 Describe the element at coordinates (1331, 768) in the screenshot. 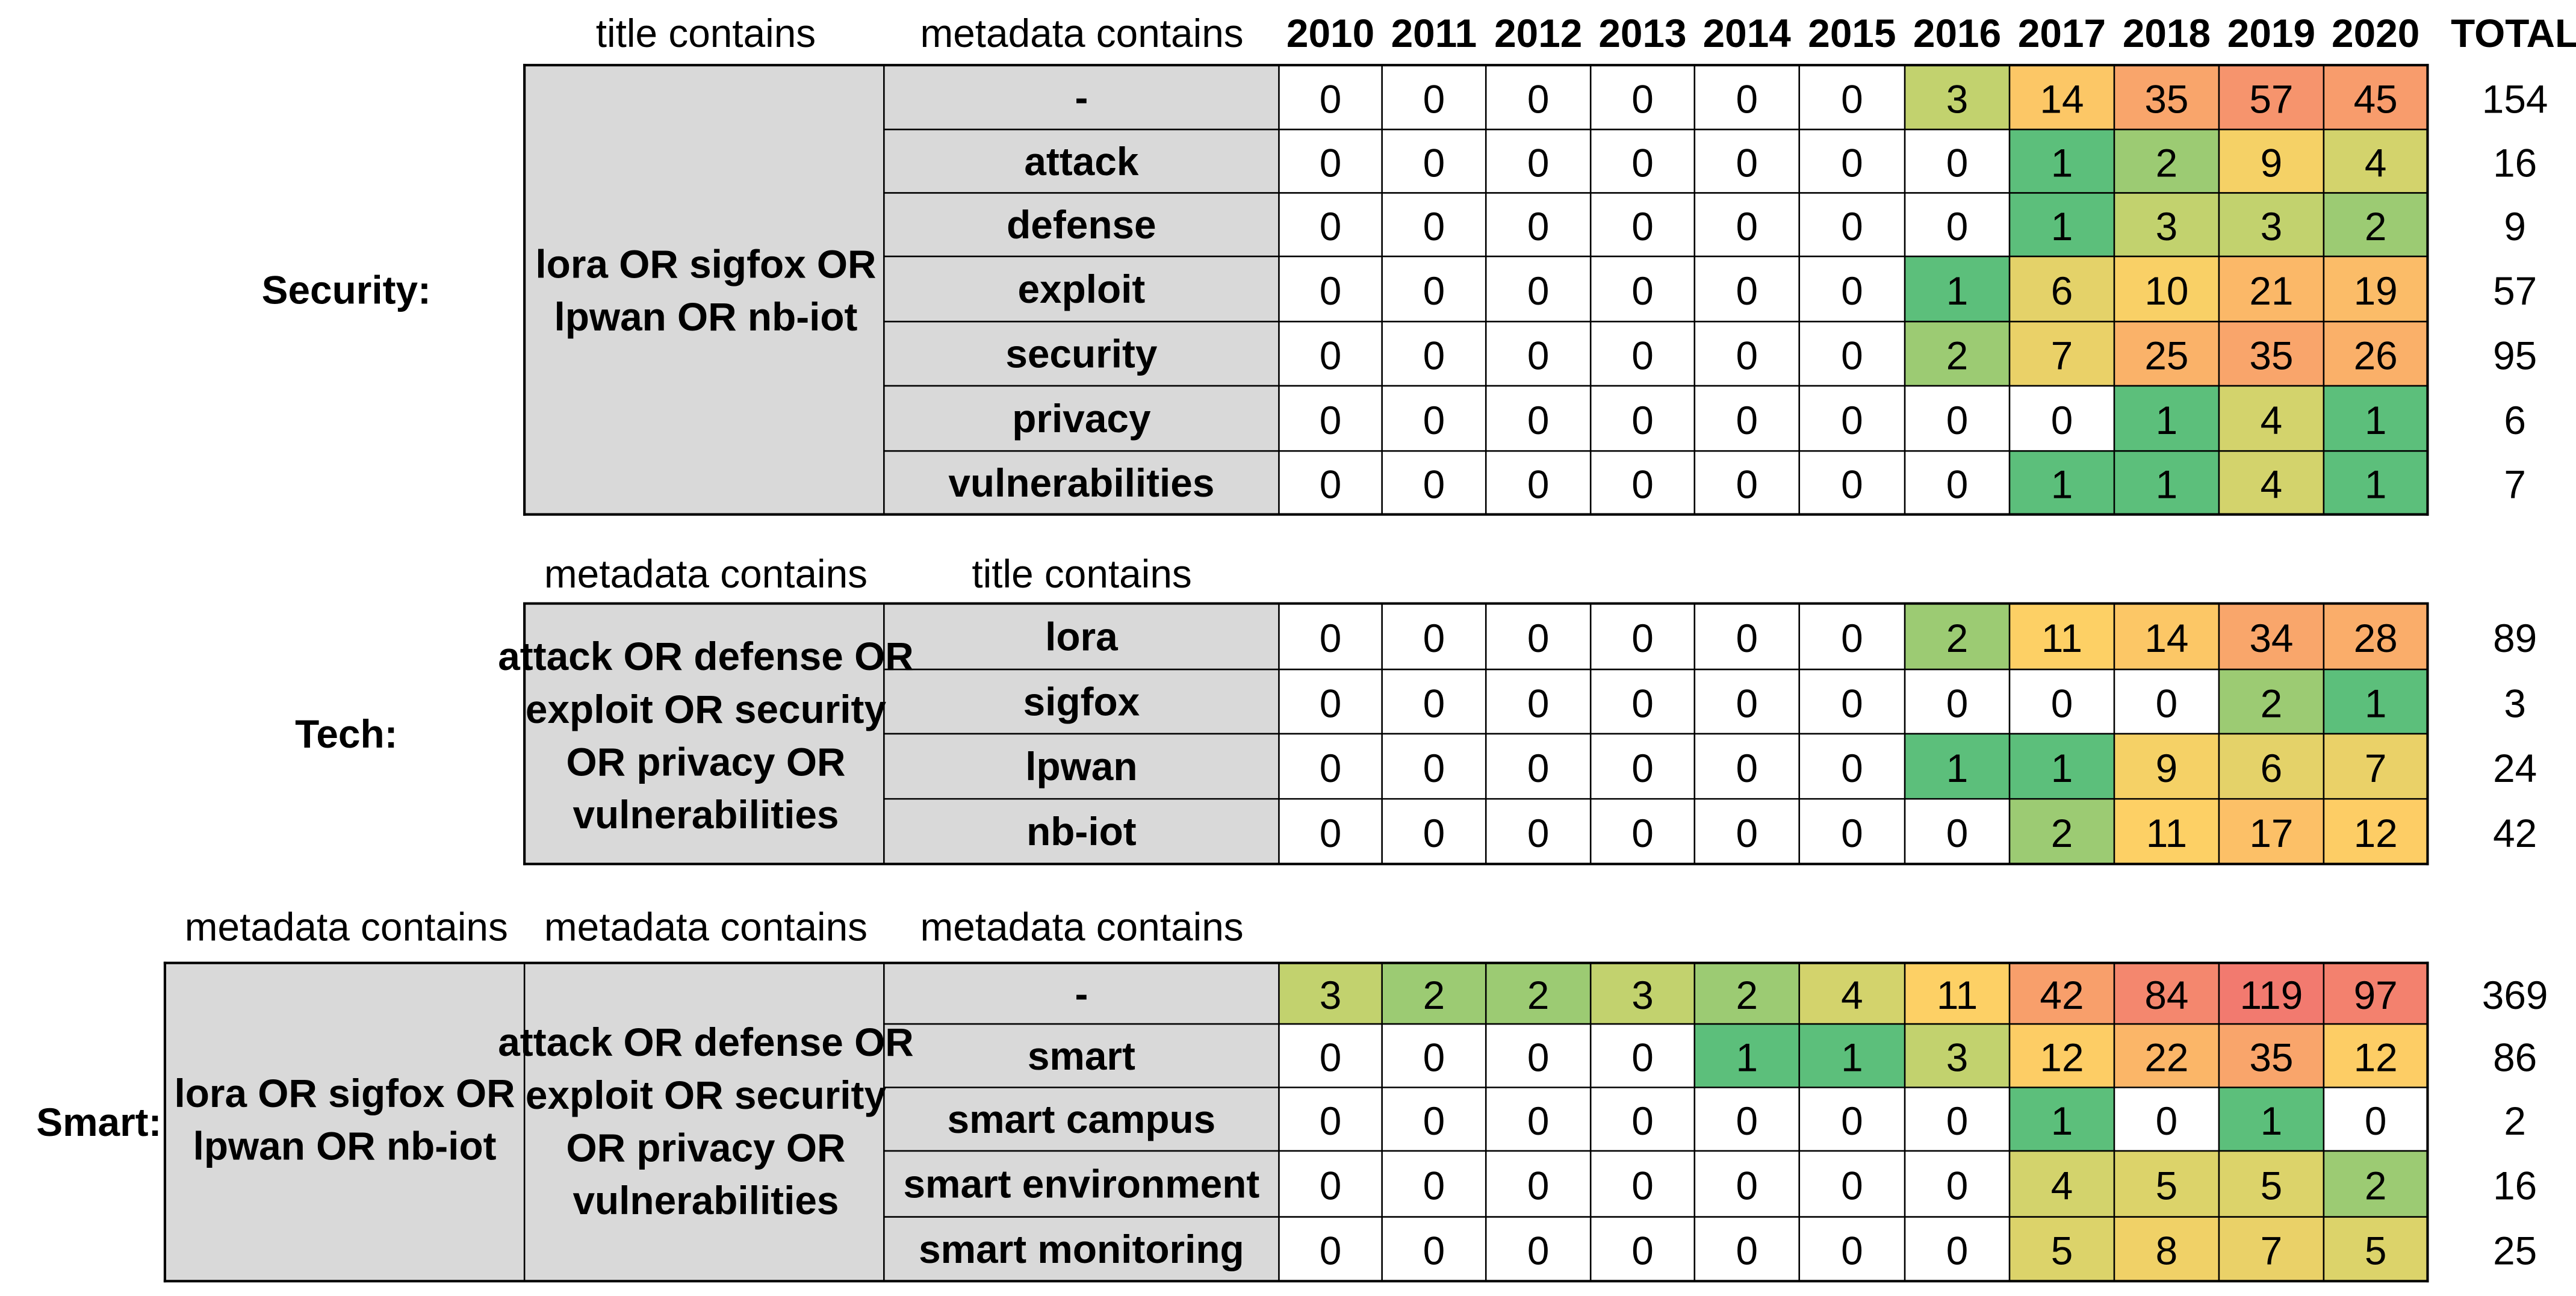

I see `section-2-value-3-2010: 0` at that location.